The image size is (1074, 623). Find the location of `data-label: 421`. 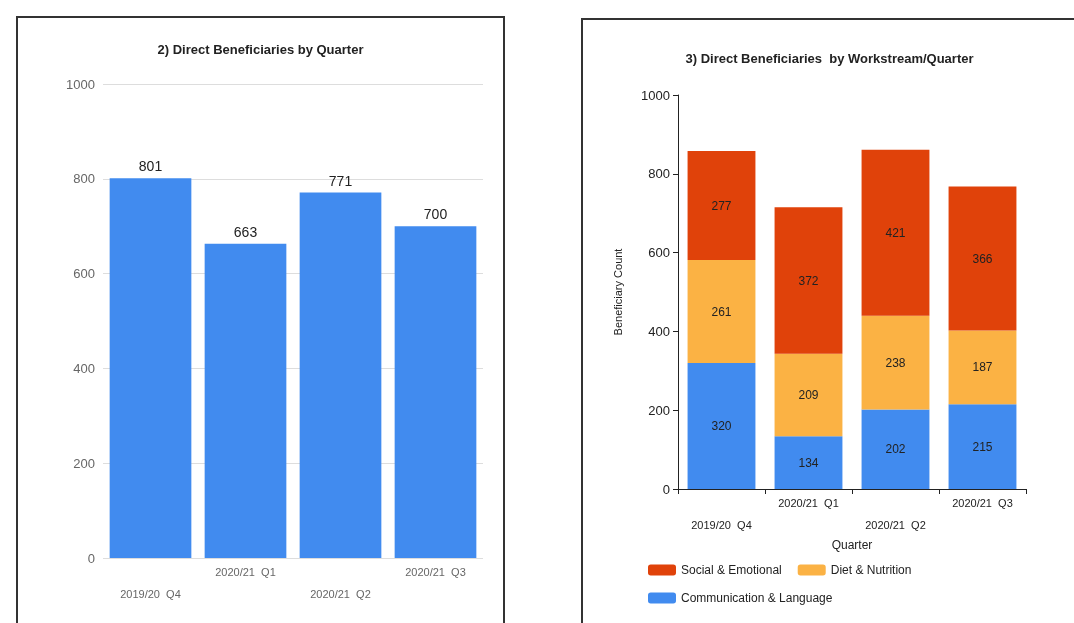

data-label: 421 is located at coordinates (895, 232).